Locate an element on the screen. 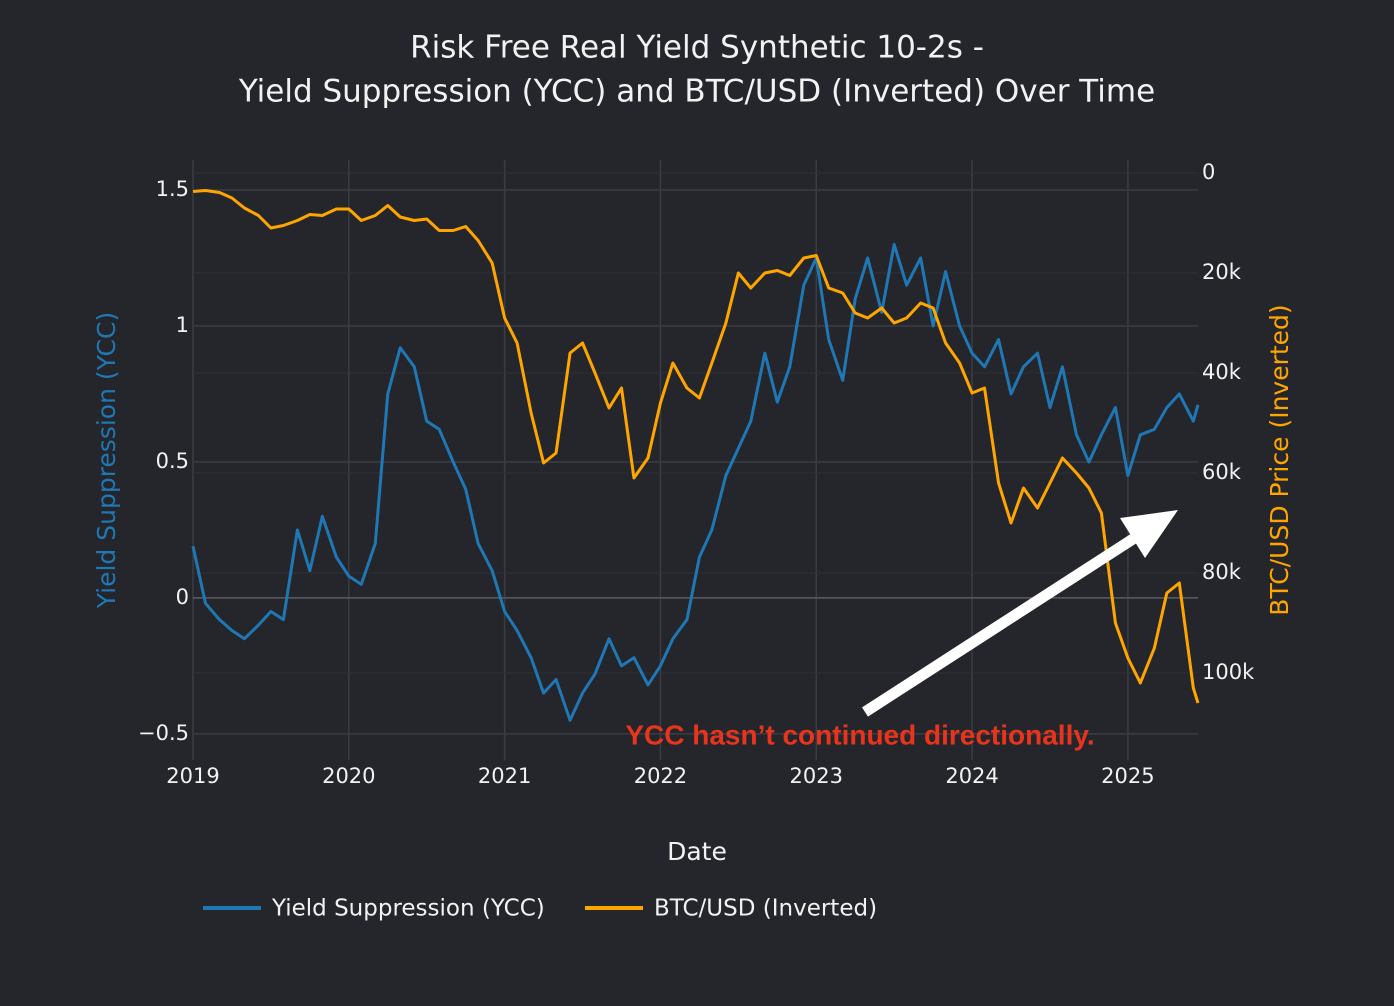 The image size is (1394, 1006). x-tick-label: 2022 is located at coordinates (660, 776).